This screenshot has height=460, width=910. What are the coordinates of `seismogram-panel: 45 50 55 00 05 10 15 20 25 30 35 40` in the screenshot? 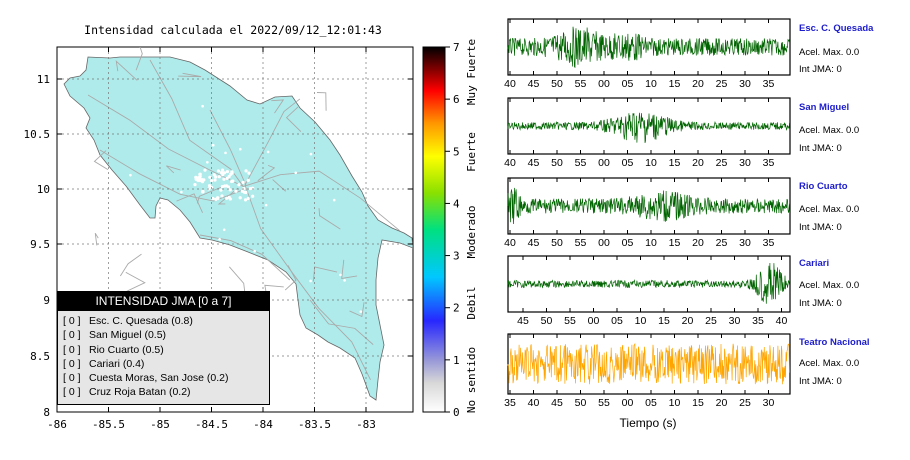 It's located at (649, 291).